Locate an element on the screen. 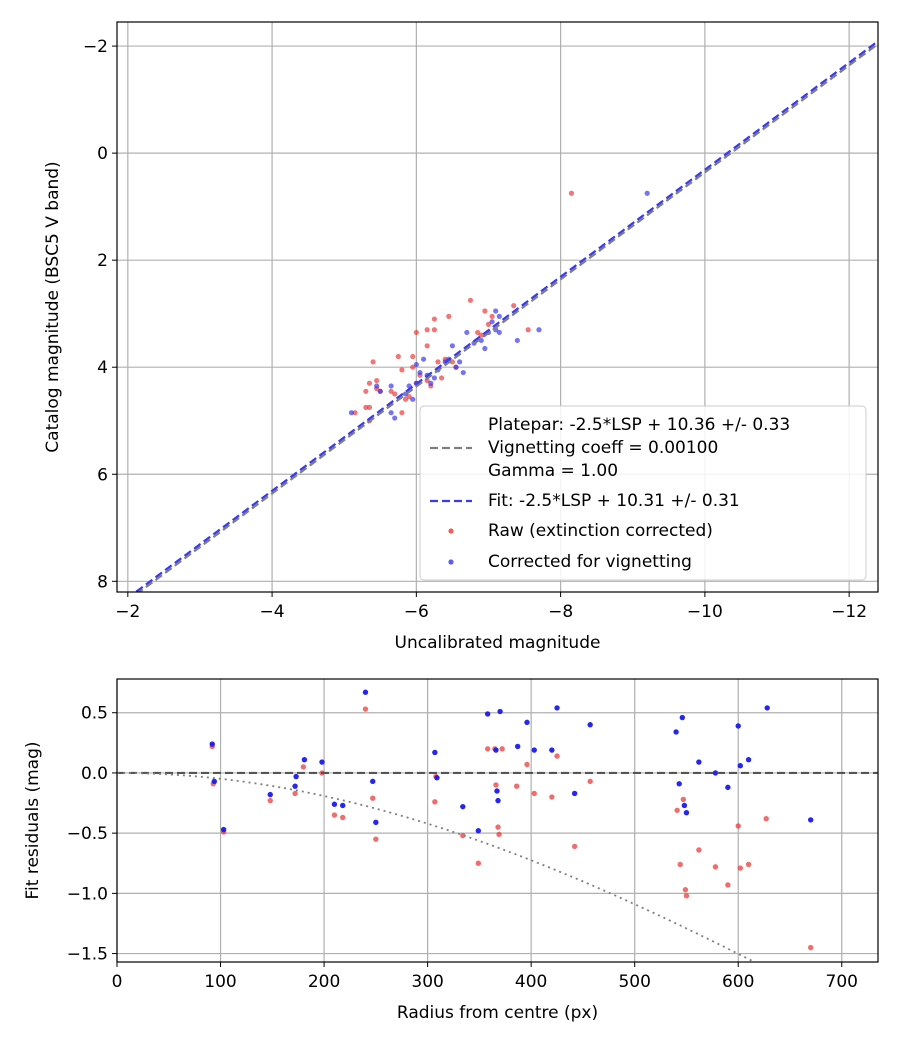 The image size is (900, 1050). legend-label: Vignetting coeff = 0.00100 is located at coordinates (603, 448).